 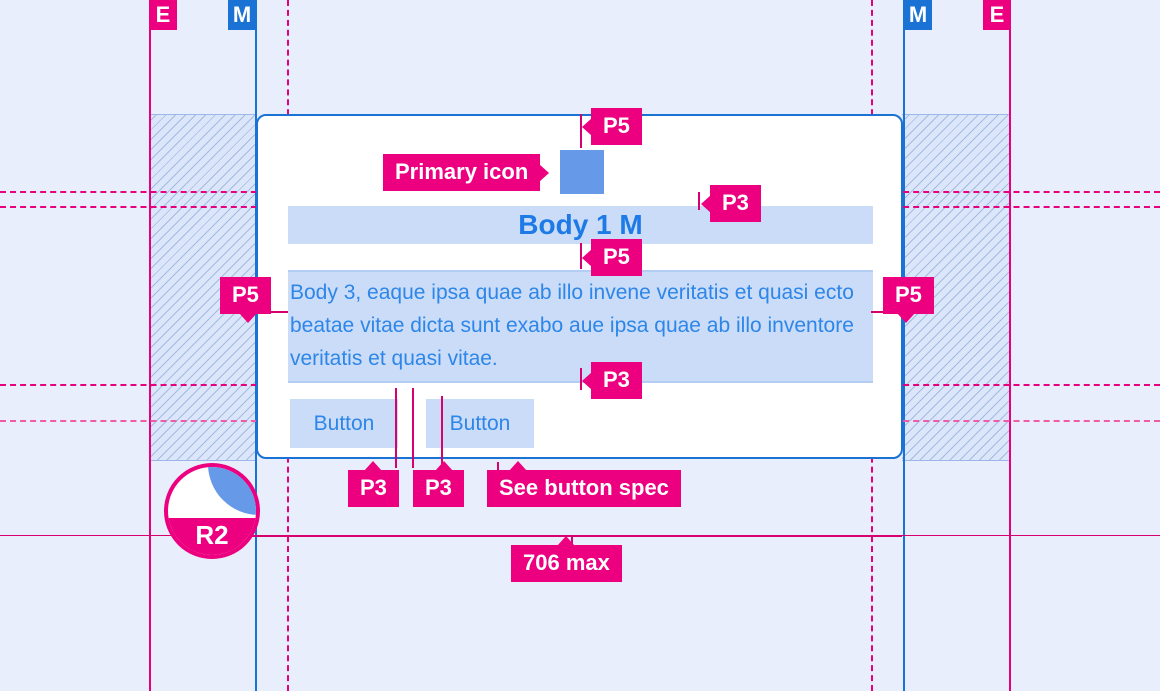 I want to click on corner-radius-badge: R2, so click(x=212, y=511).